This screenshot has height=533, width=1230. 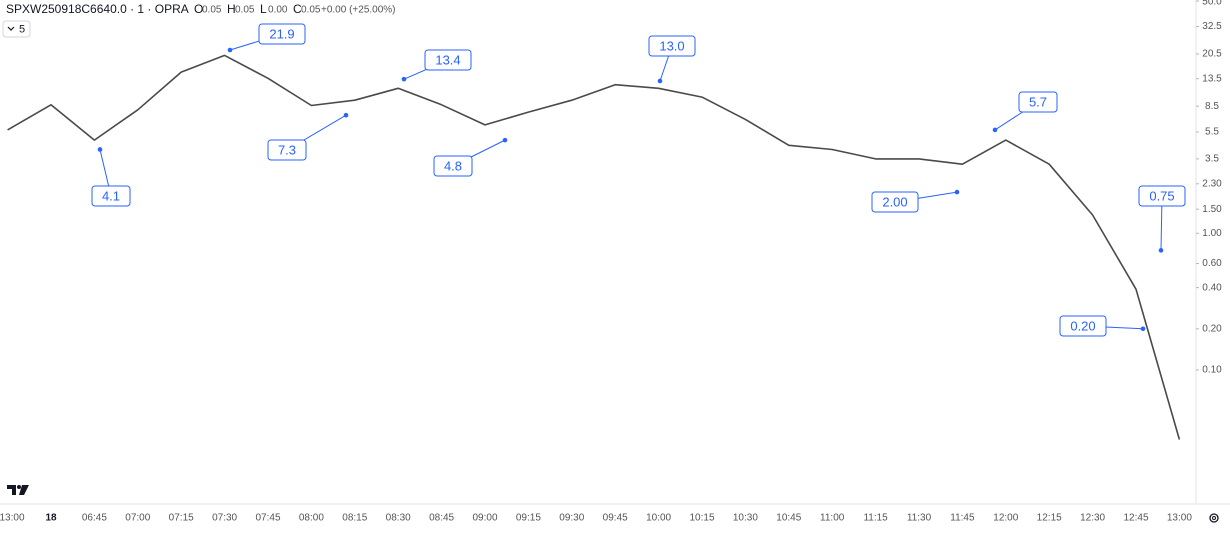 What do you see at coordinates (1049, 518) in the screenshot?
I see `x-tick-label: 12:15` at bounding box center [1049, 518].